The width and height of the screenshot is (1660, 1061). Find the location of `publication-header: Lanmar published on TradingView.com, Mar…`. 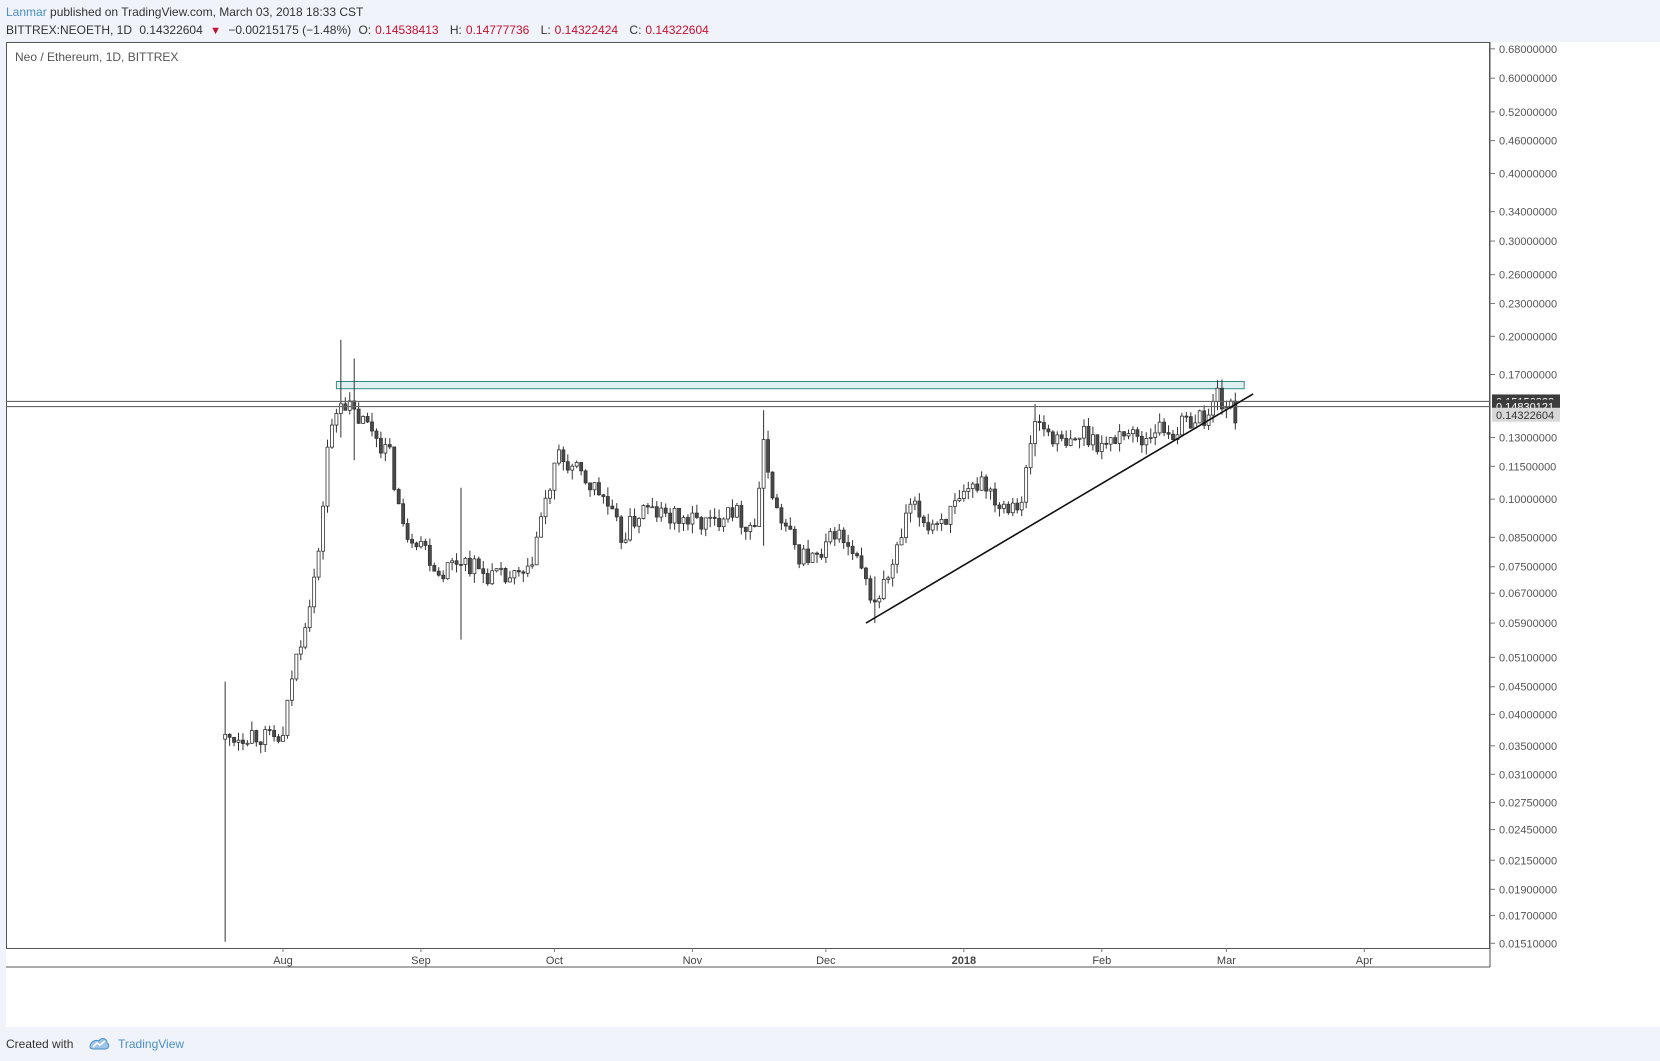

publication-header: Lanmar published on TradingView.com, Mar… is located at coordinates (830, 21).